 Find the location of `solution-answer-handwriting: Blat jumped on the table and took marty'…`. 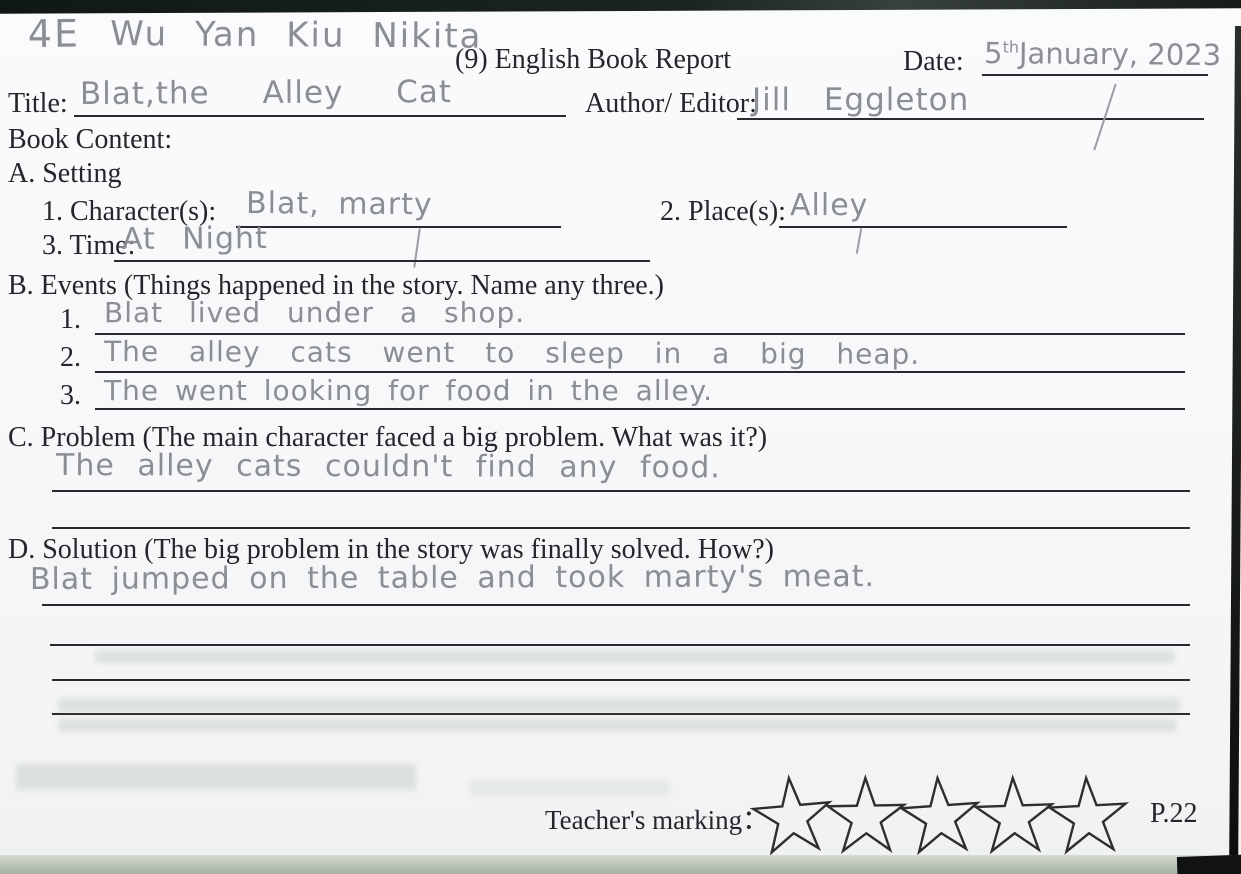

solution-answer-handwriting: Blat jumped on the table and took marty'… is located at coordinates (452, 578).